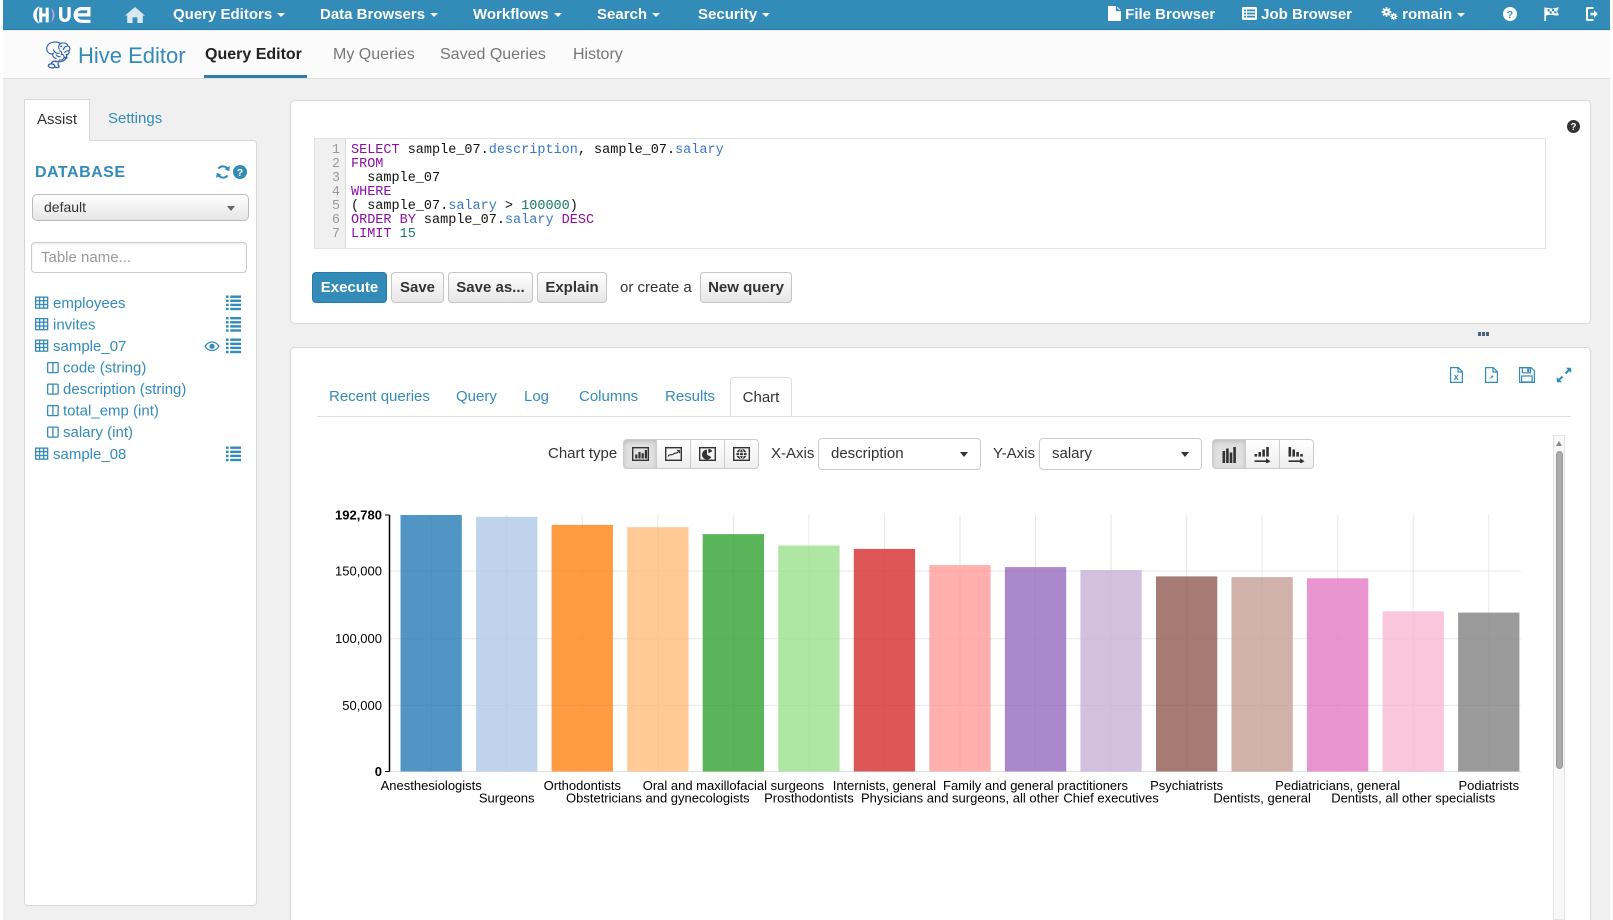 The height and width of the screenshot is (920, 1613). Describe the element at coordinates (89, 303) in the screenshot. I see `svg-text: employees` at that location.